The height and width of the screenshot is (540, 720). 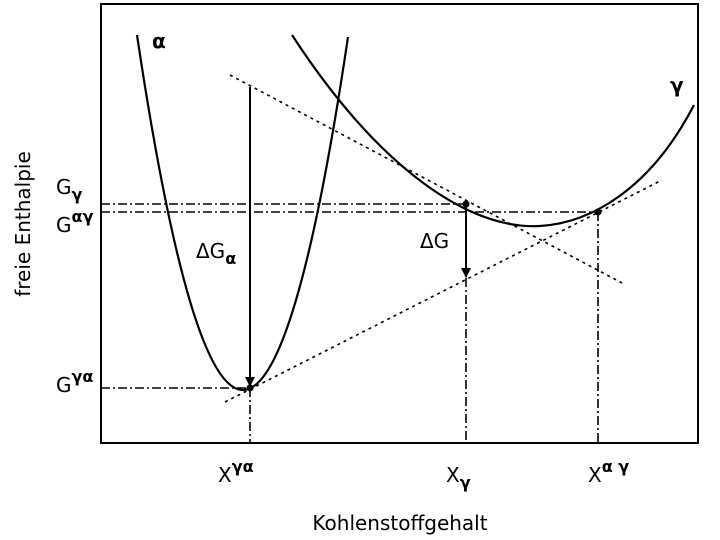 I want to click on x-axis-label: Kohlenstoffgehalt, so click(x=399, y=523).